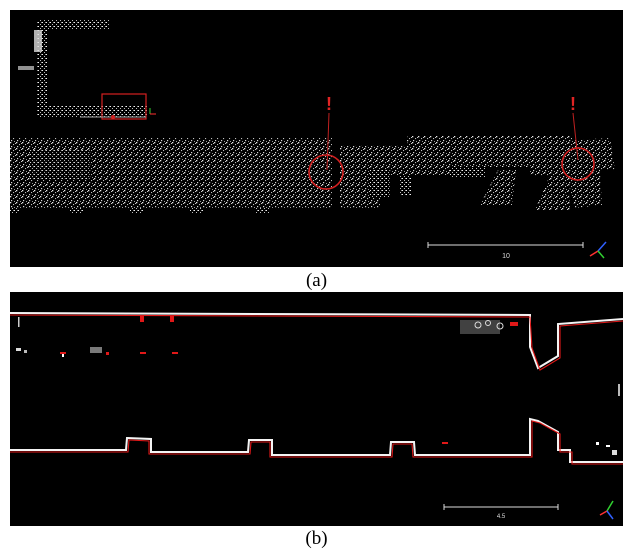 Image resolution: width=633 pixels, height=555 pixels. I want to click on annotation-marker-left: !, so click(326, 142).